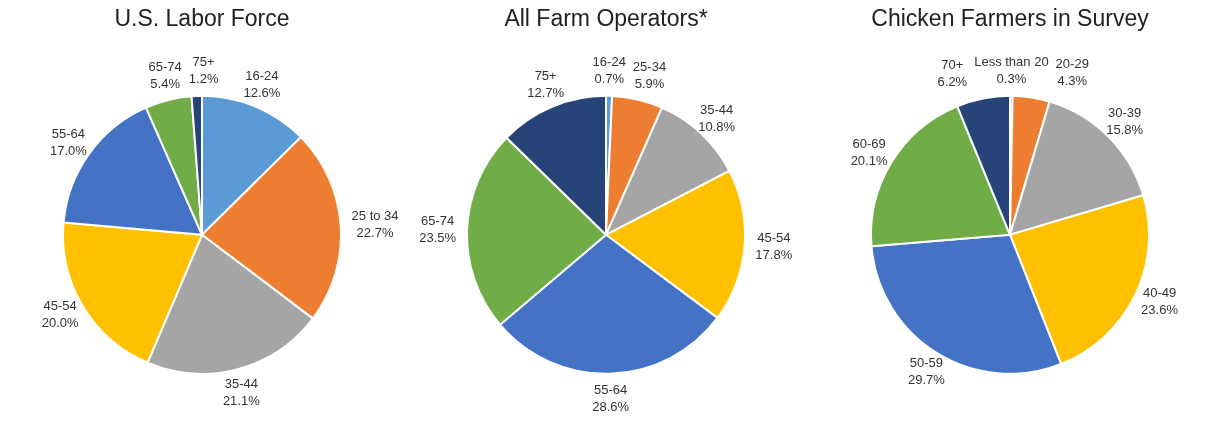 The height and width of the screenshot is (426, 1214). Describe the element at coordinates (203, 79) in the screenshot. I see `data-label: 1.2%` at that location.